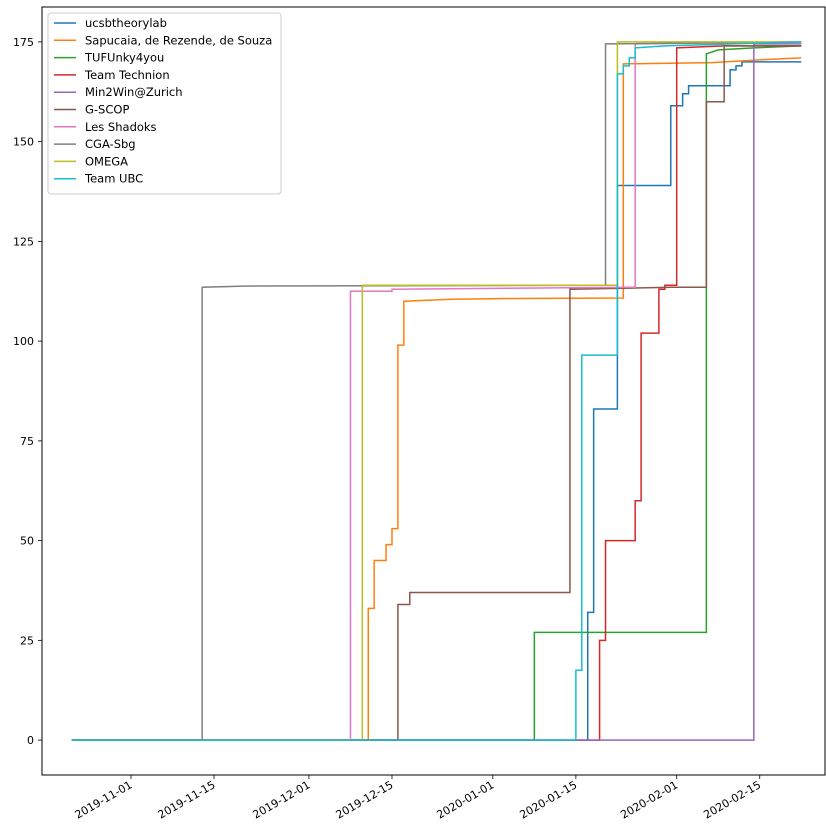 Image resolution: width=826 pixels, height=837 pixels. Describe the element at coordinates (126, 23) in the screenshot. I see `legend-label: ucsbtheorylab` at that location.